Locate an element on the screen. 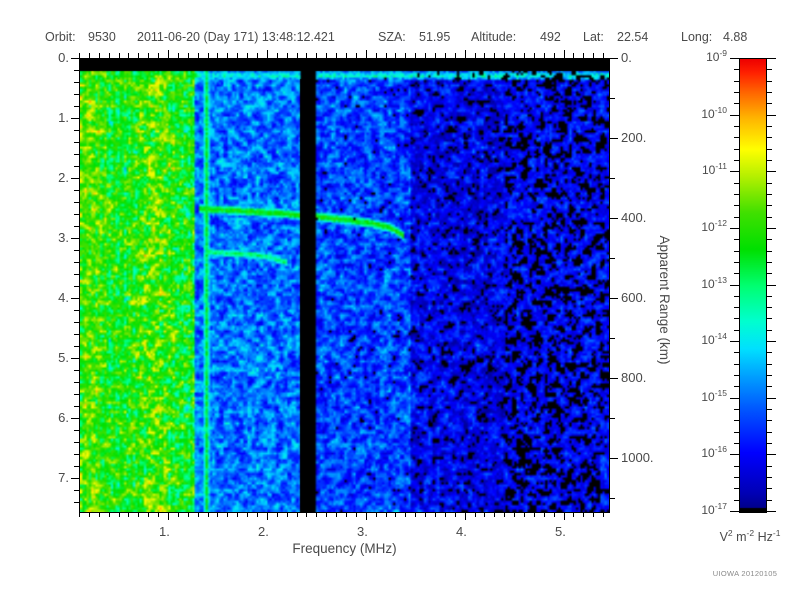  x-major-tick is located at coordinates (564, 516).